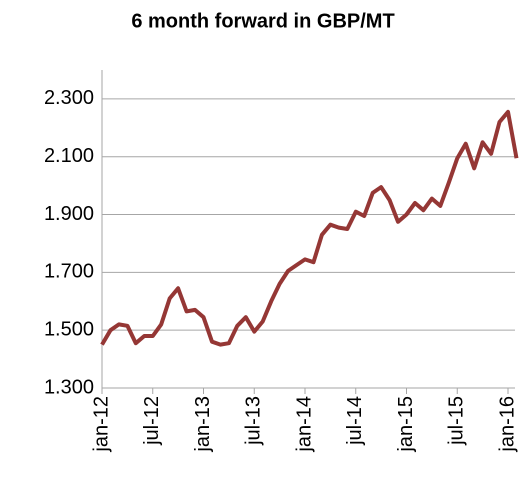 This screenshot has width=526, height=481. I want to click on x-tick-label: jan-16, so click(507, 424).